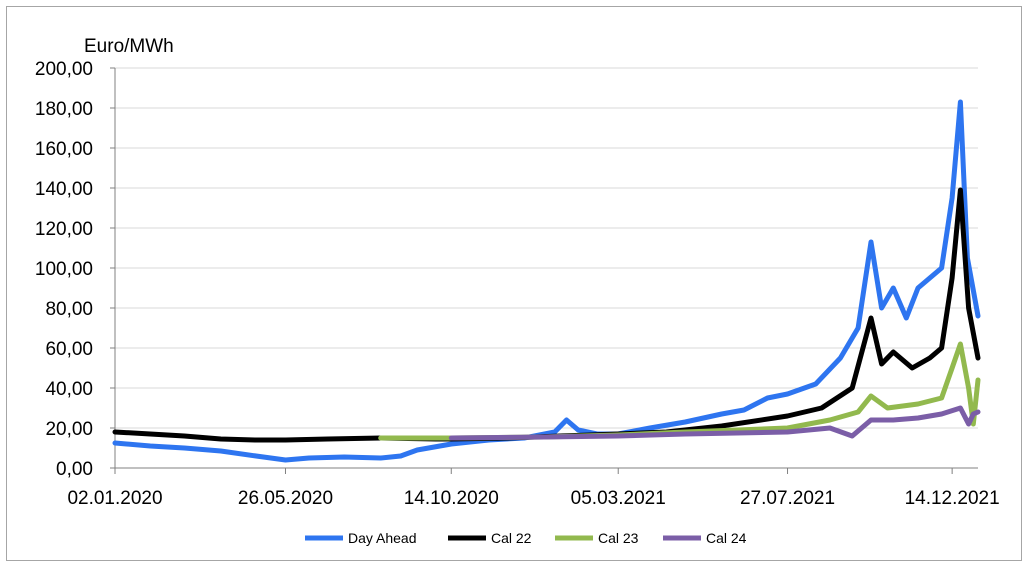 The height and width of the screenshot is (569, 1030). Describe the element at coordinates (64, 189) in the screenshot. I see `y-tick-label: 140,00` at that location.